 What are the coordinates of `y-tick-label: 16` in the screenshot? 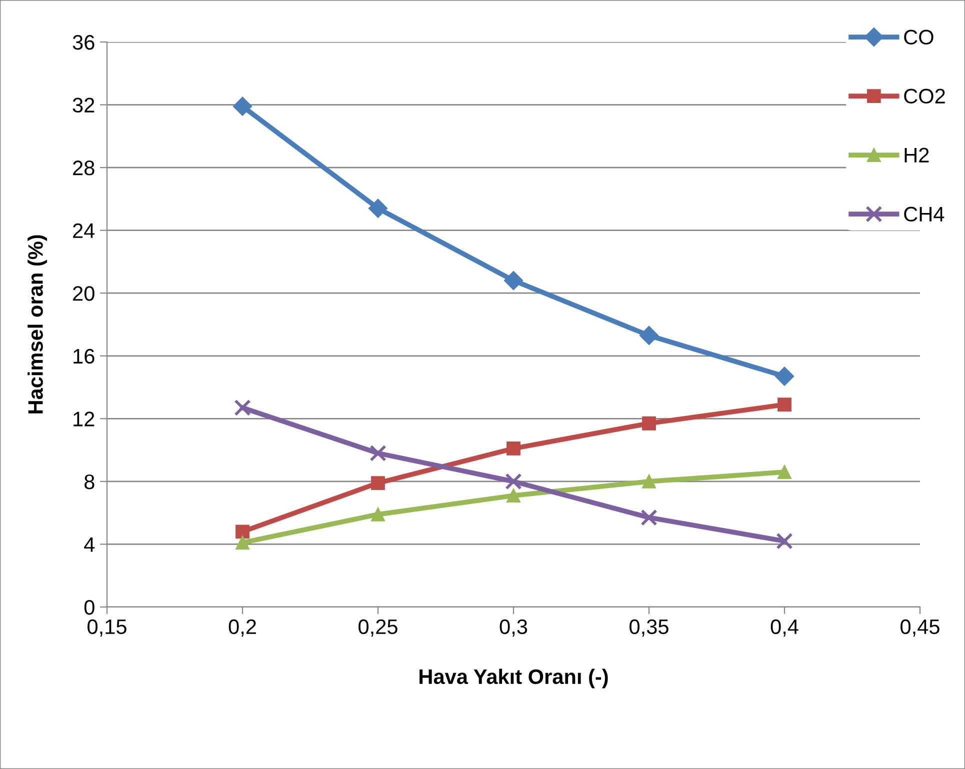 It's located at (84, 356).